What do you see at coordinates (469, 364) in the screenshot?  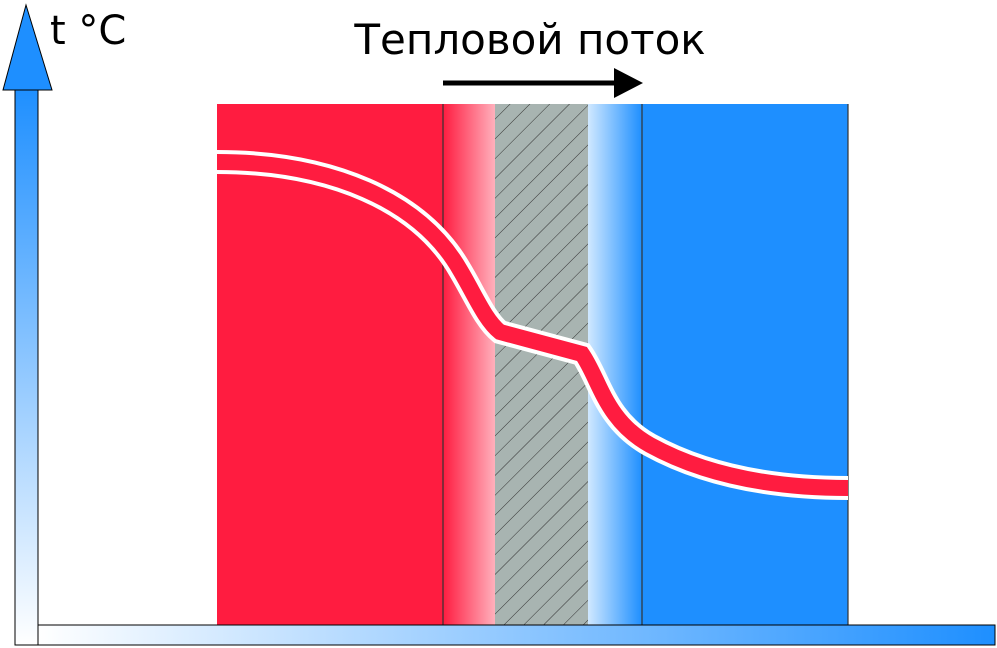 I see `hot-boundary` at bounding box center [469, 364].